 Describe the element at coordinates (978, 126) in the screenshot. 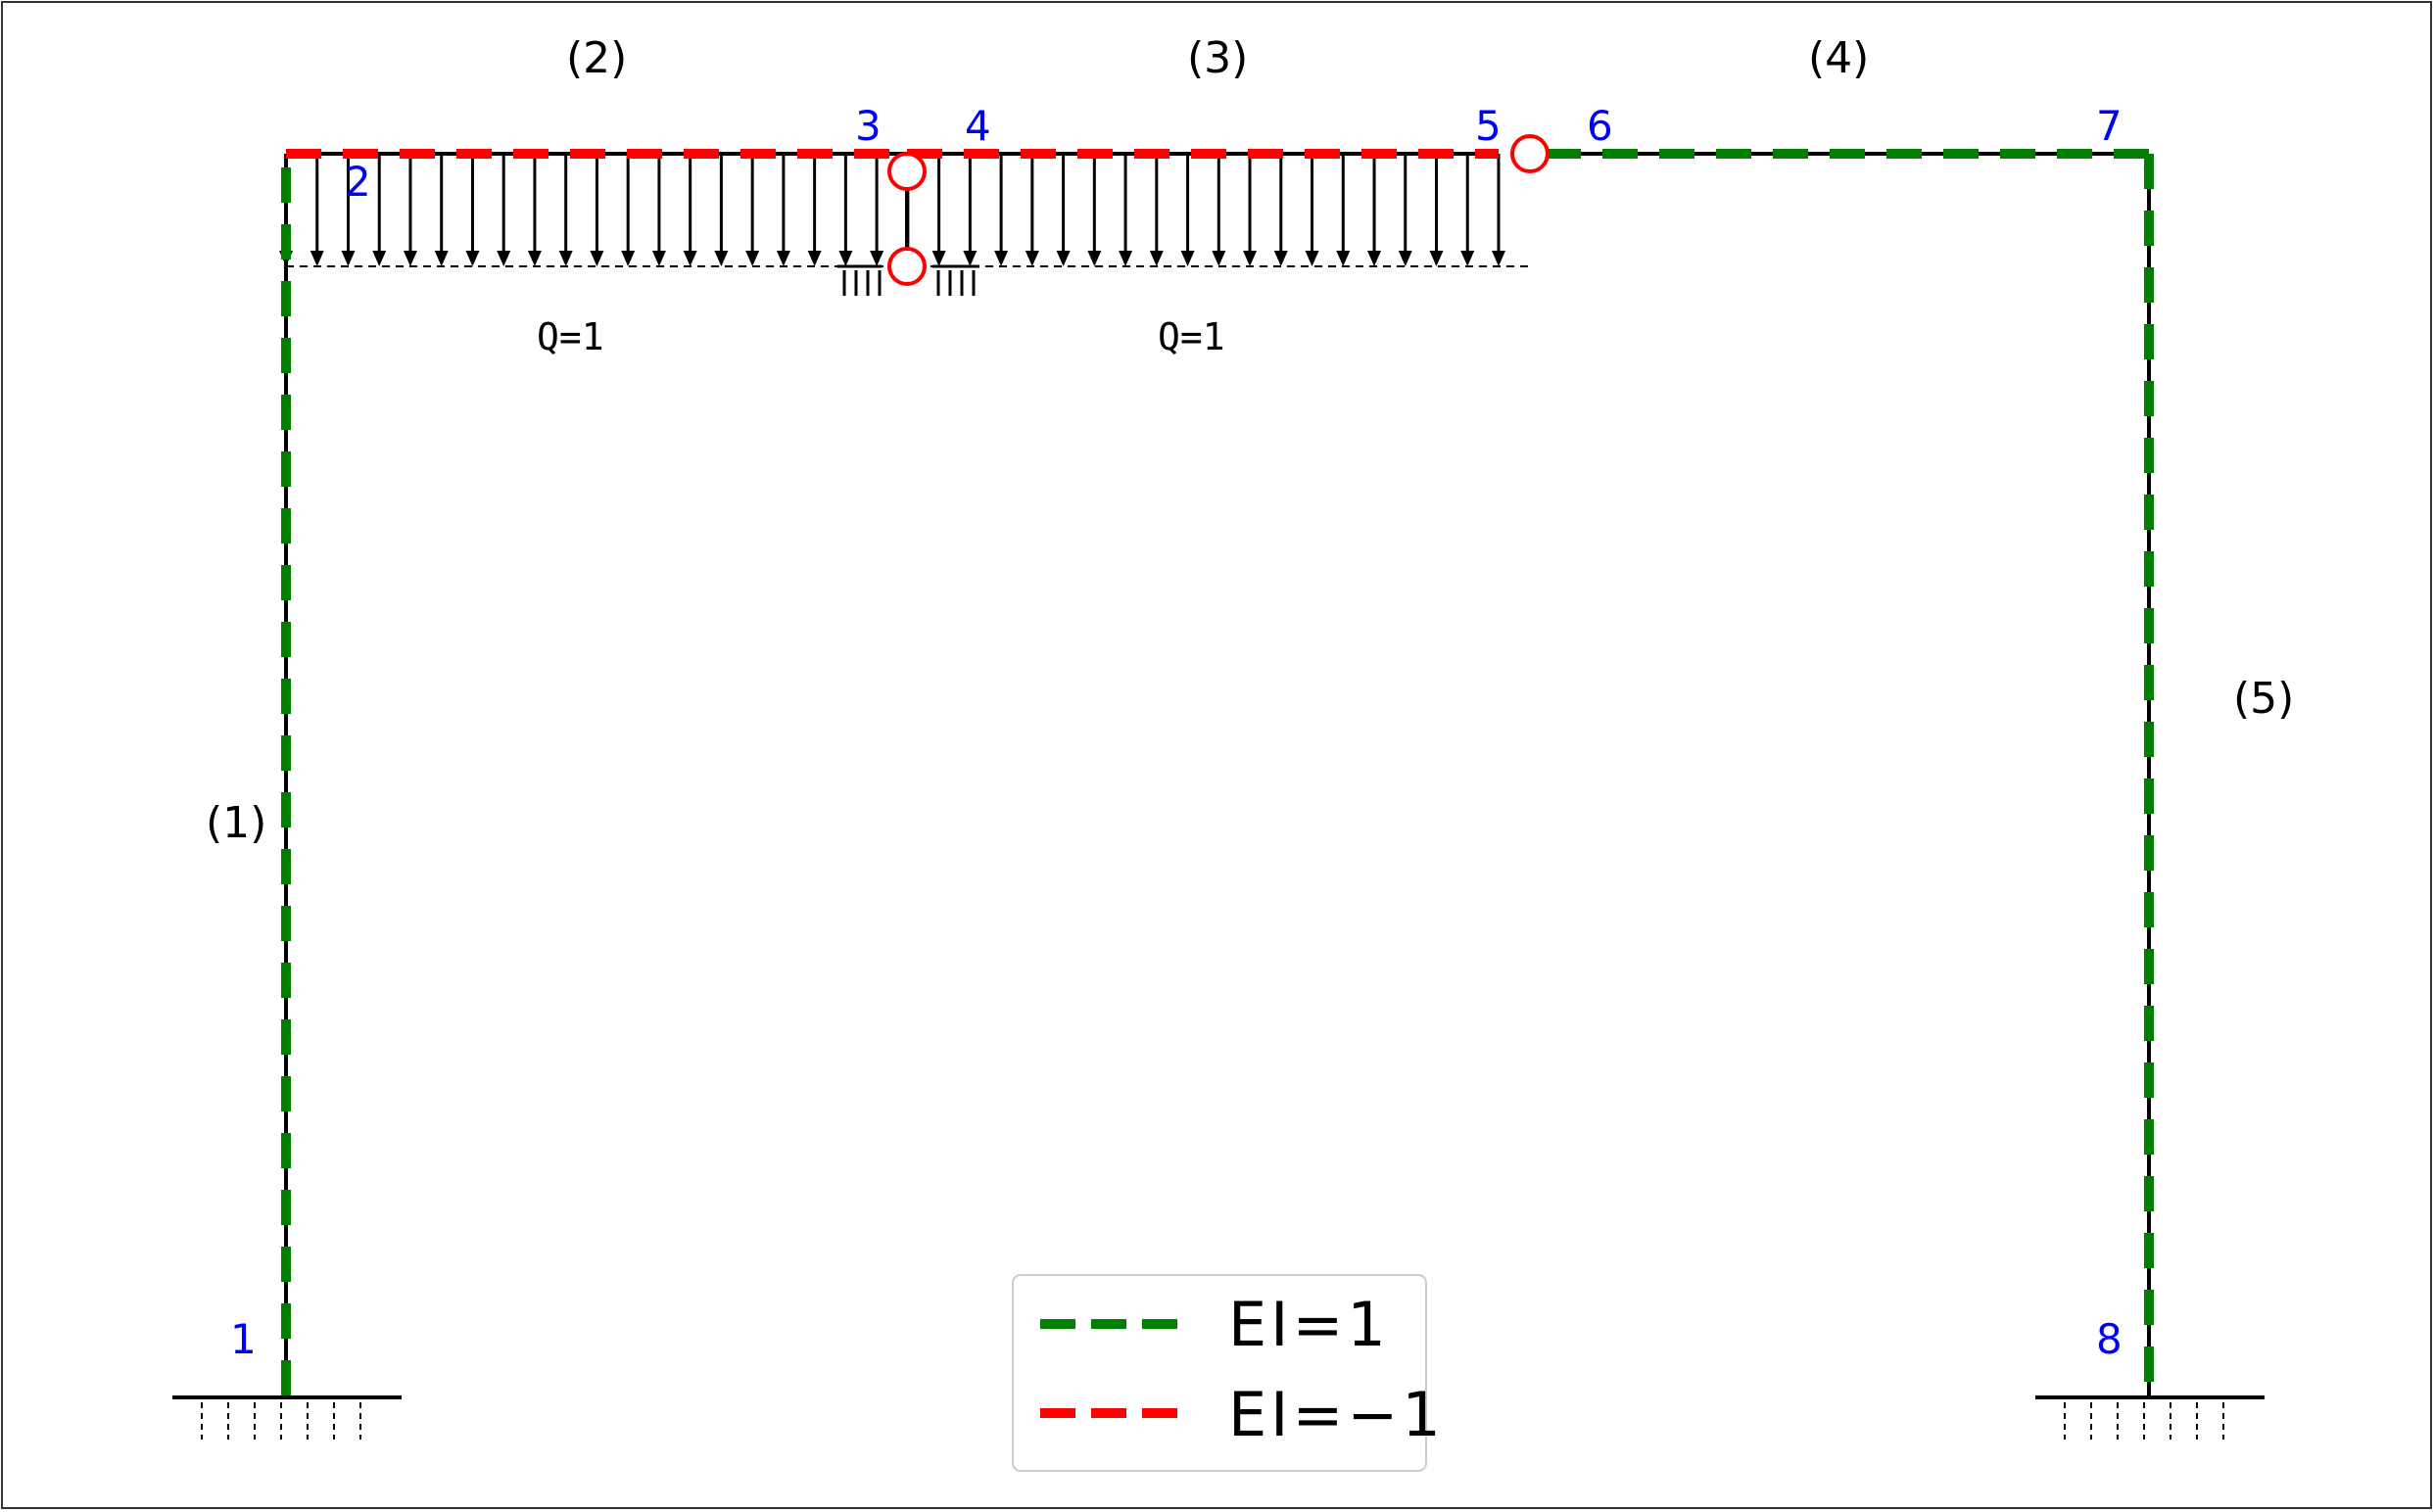

I see `node-label-4: 4` at that location.